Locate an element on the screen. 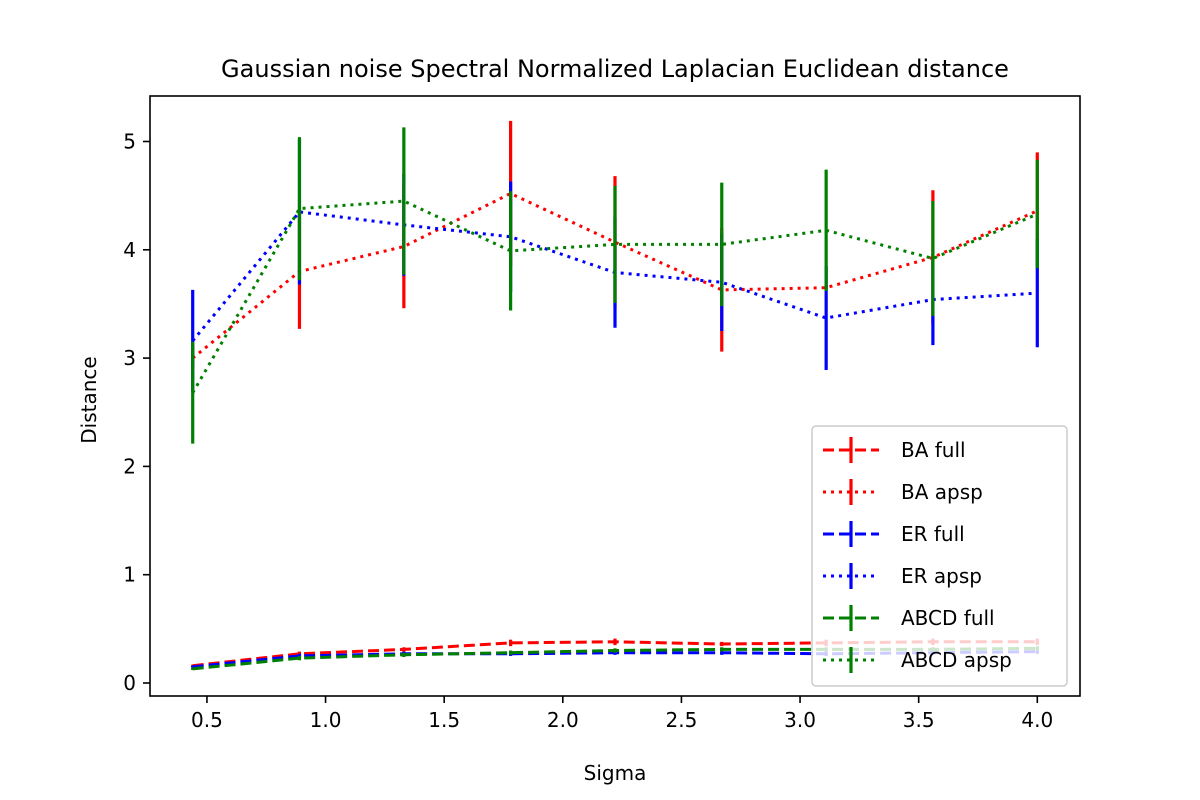 The height and width of the screenshot is (800, 1200). legend-label: BA full is located at coordinates (933, 450).